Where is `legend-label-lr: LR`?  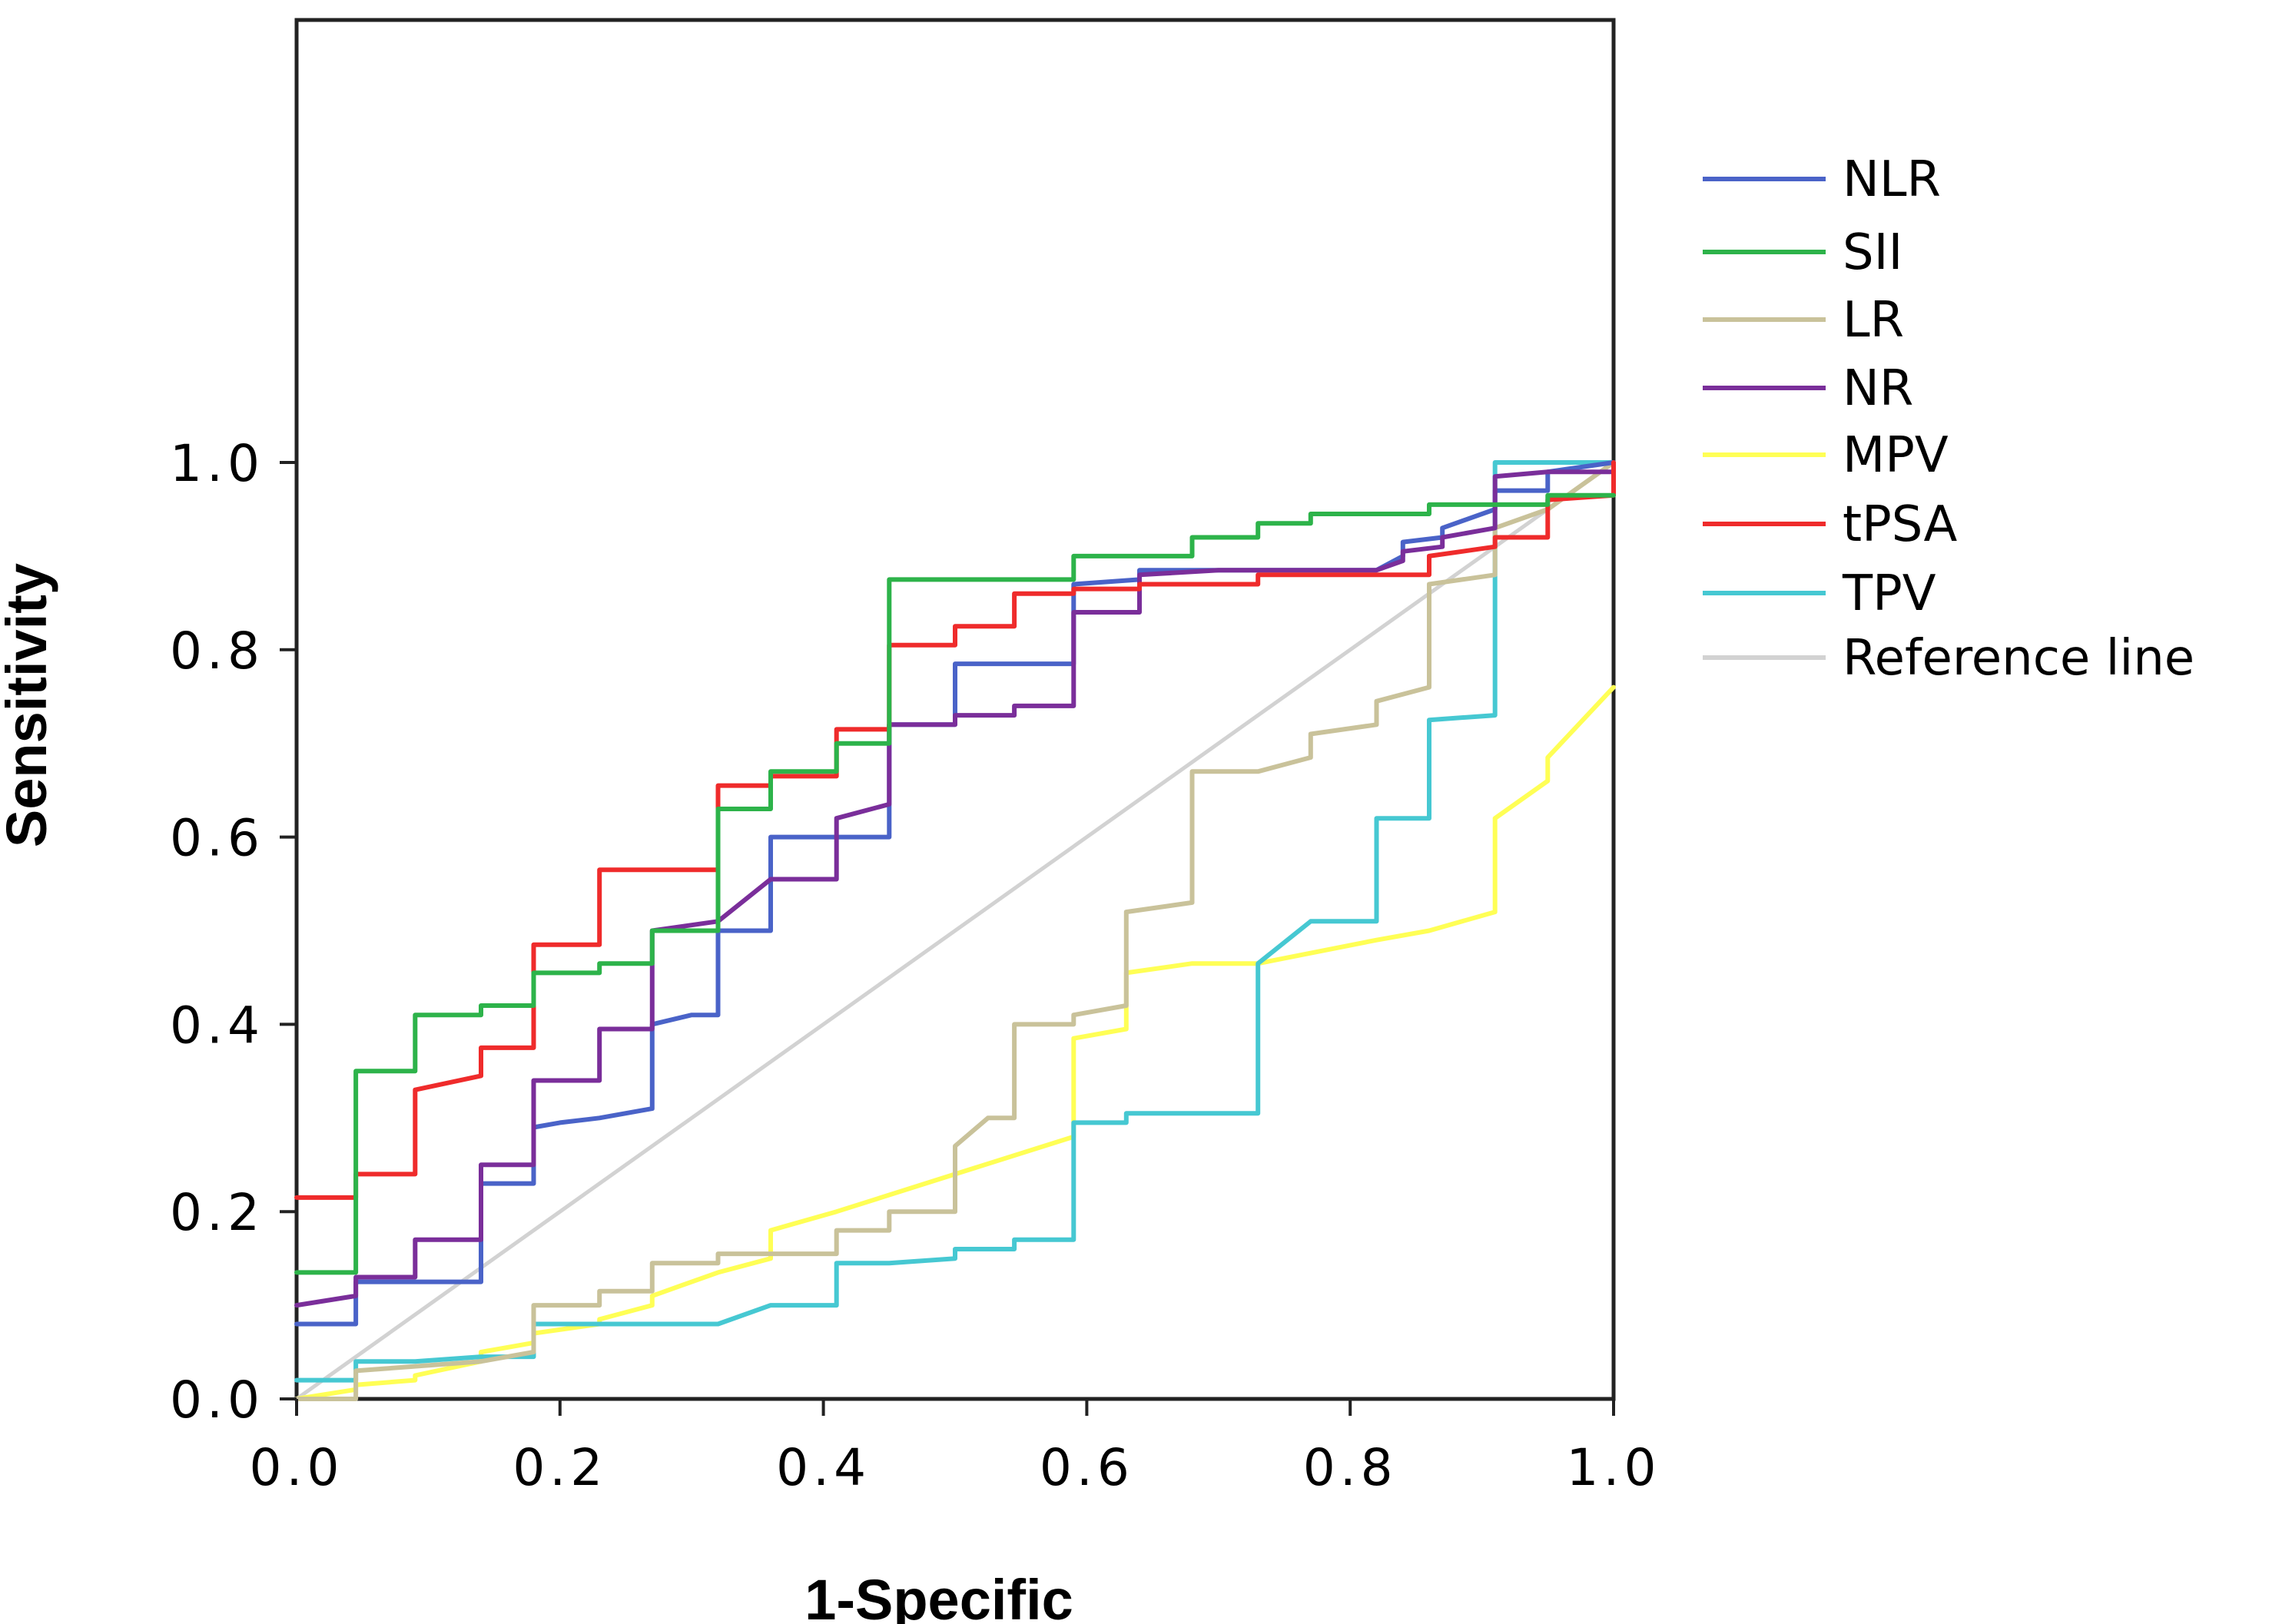 legend-label-lr: LR is located at coordinates (1873, 321).